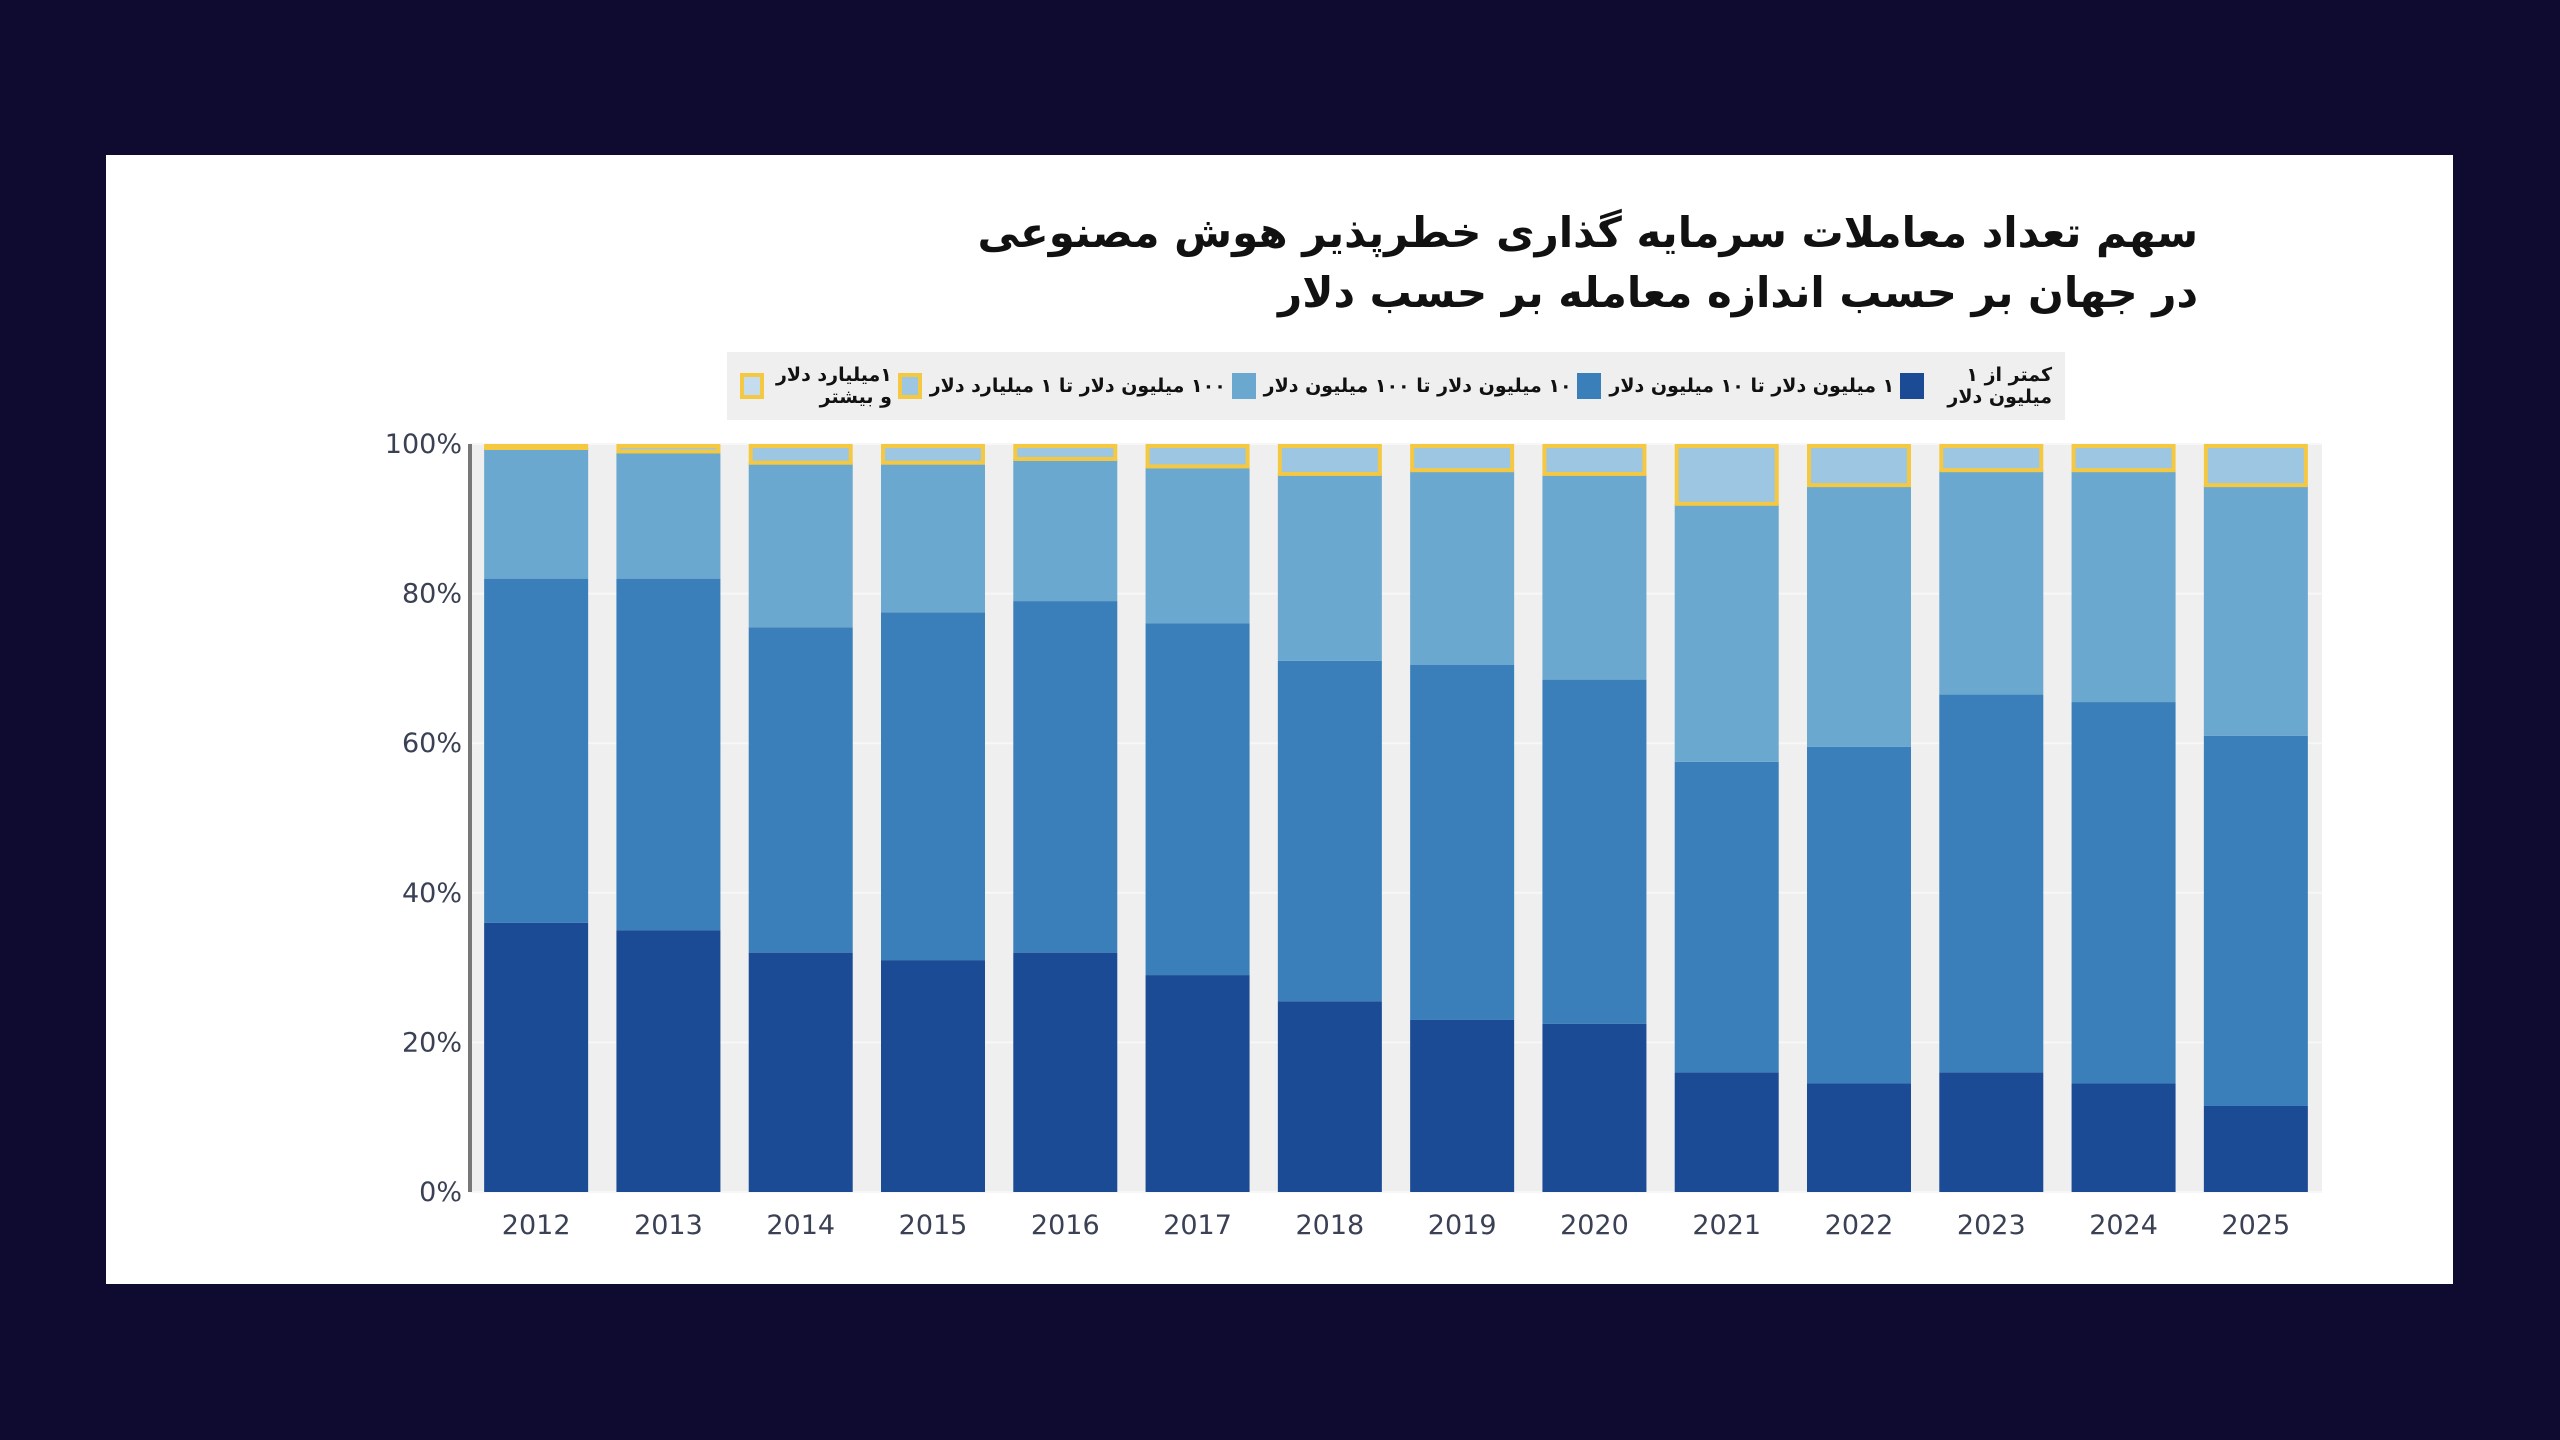 The width and height of the screenshot is (2560, 1440). I want to click on legend-label: ۱۰ میلیون دلار تا ۱۰۰ میلیون دلار, so click(1417, 386).